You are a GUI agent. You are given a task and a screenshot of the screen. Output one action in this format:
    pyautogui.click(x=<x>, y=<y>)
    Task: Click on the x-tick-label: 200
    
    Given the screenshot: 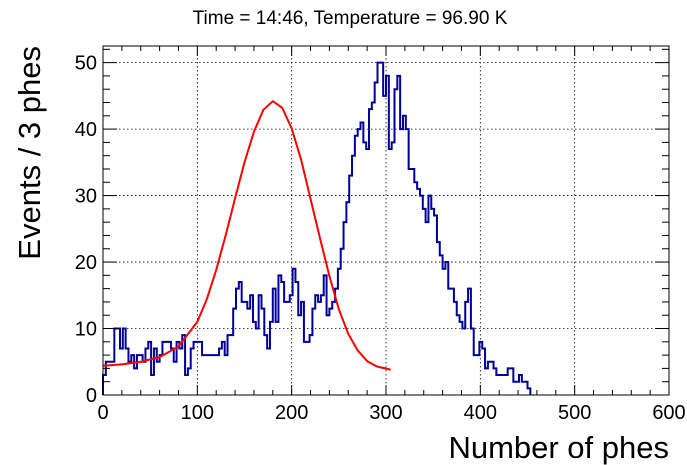 What is the action you would take?
    pyautogui.click(x=291, y=413)
    